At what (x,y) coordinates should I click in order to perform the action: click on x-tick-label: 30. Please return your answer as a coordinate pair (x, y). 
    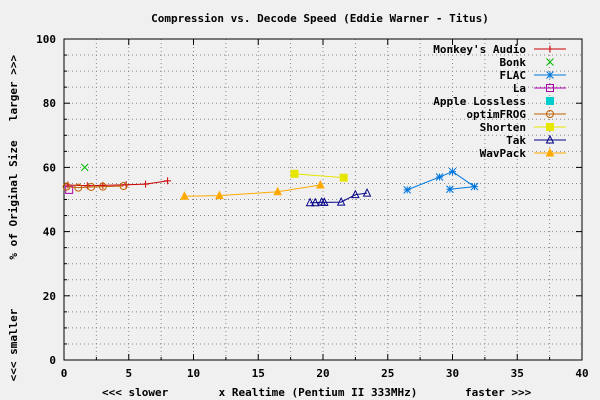
    Looking at the image, I should click on (452, 373).